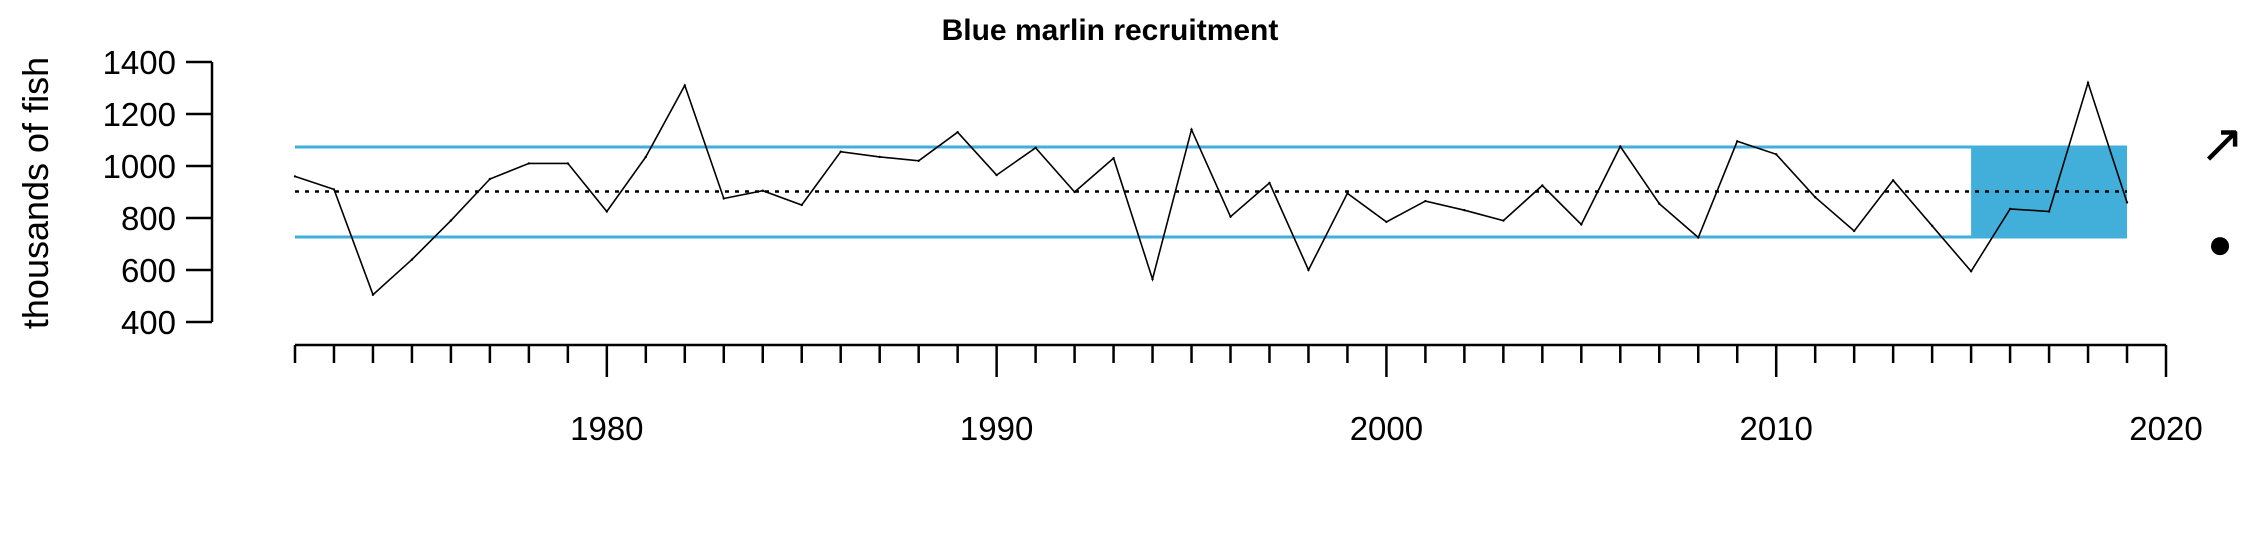 This screenshot has width=2250, height=540. I want to click on data-point-1989, so click(957, 132).